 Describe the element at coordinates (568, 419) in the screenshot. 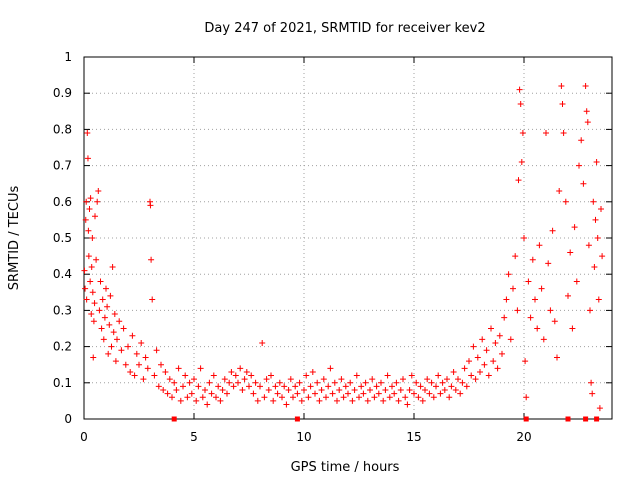

I see `axis-marker` at that location.